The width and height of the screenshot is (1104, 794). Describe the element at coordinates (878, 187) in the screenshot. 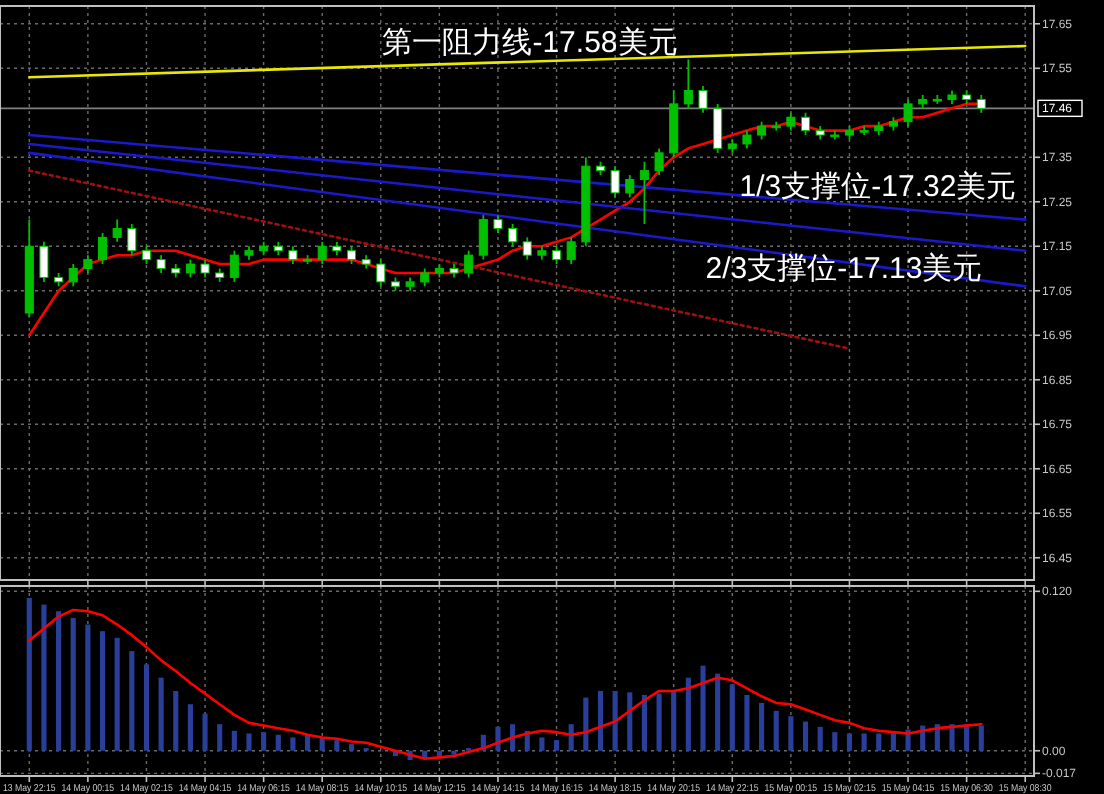

I see `annotation: 1/3支撑位-17.32美元` at that location.